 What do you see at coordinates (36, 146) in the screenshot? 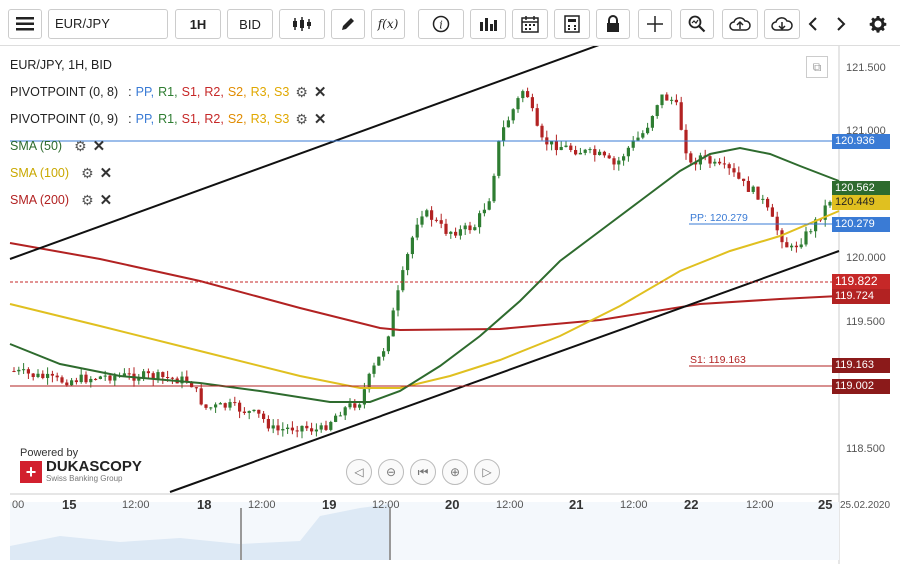
I see `sma50-label: SMA (50)` at bounding box center [36, 146].